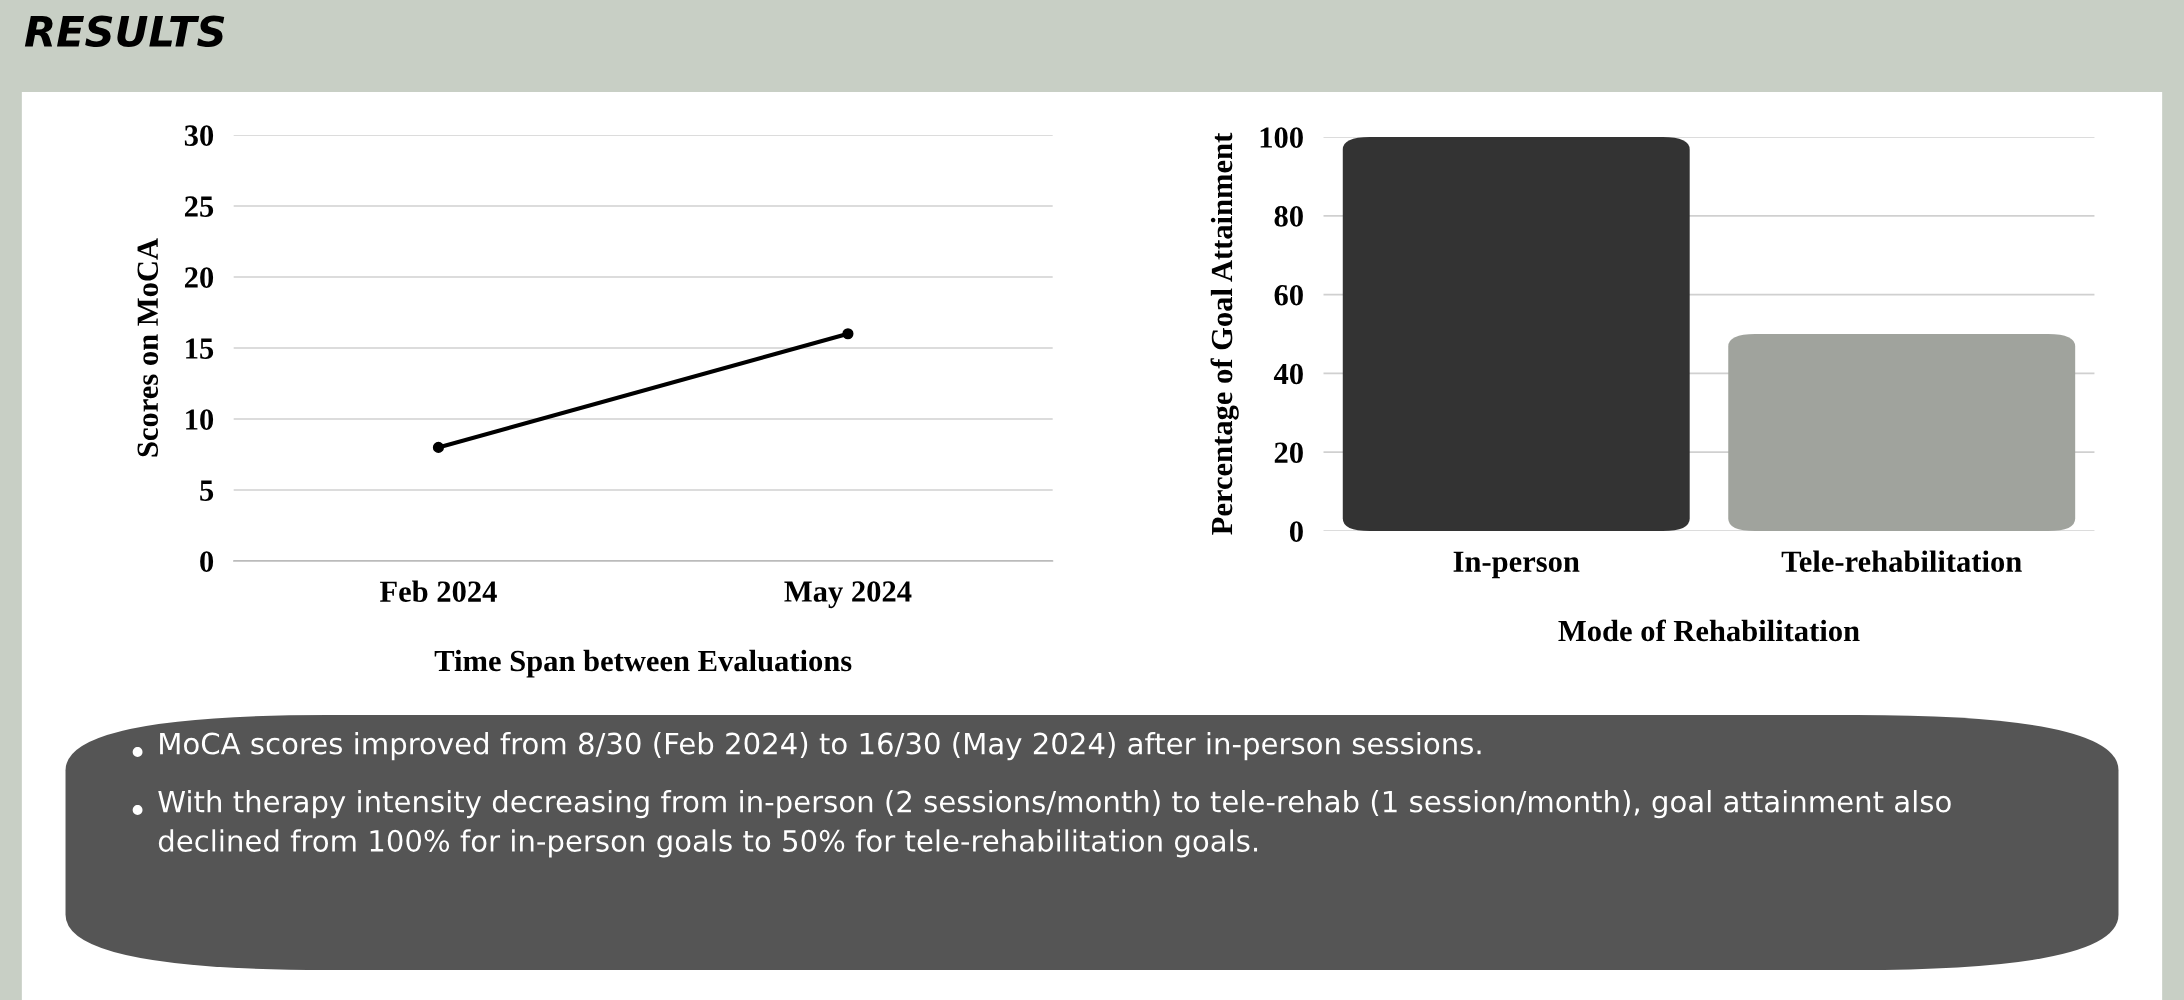 The height and width of the screenshot is (1000, 2184). Describe the element at coordinates (1054, 824) in the screenshot. I see `text: With therapy intensity decreasing from in-person (2 sessions/month) to tele-rehab (1 session/month), goal attainment also declined from 100% for in-person goals to 50% for tele-rehabilitation goals.` at that location.